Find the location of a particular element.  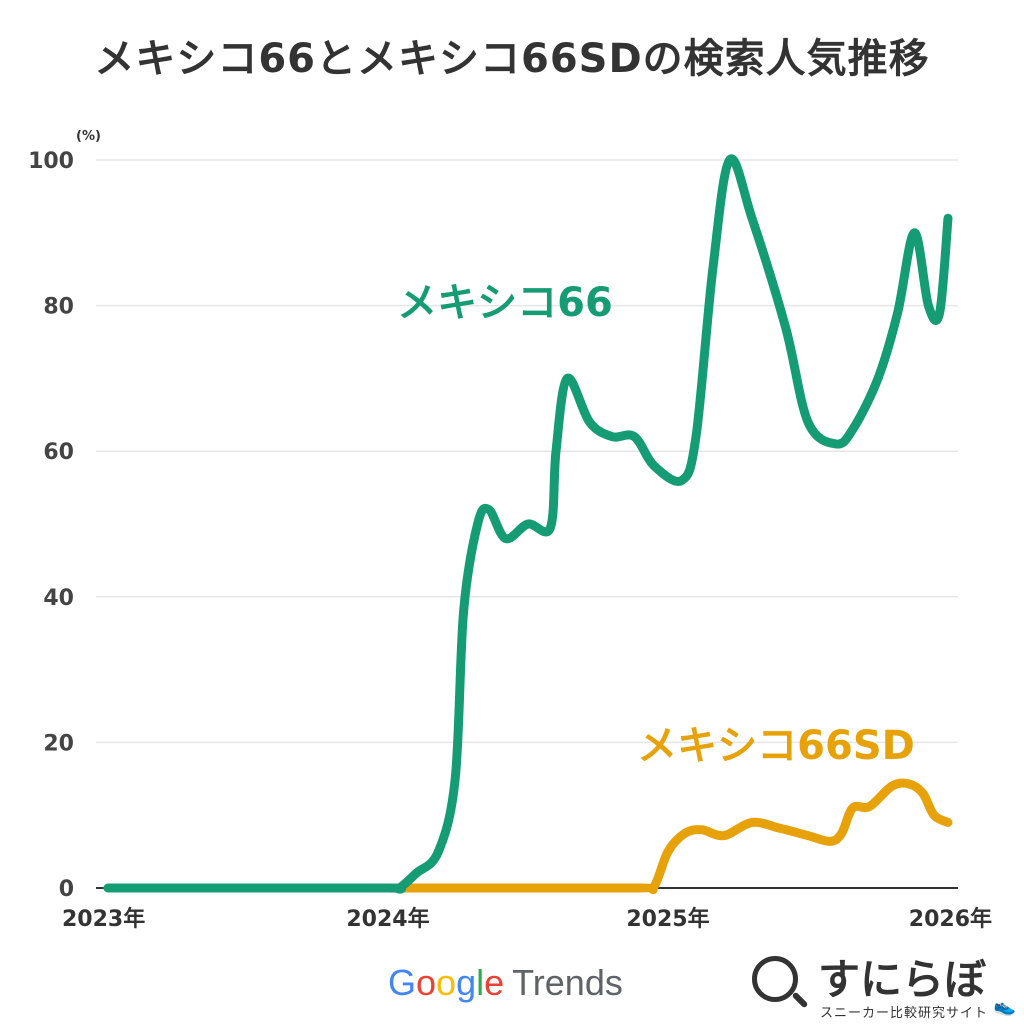

google-letter-g2: g is located at coordinates (466, 982).